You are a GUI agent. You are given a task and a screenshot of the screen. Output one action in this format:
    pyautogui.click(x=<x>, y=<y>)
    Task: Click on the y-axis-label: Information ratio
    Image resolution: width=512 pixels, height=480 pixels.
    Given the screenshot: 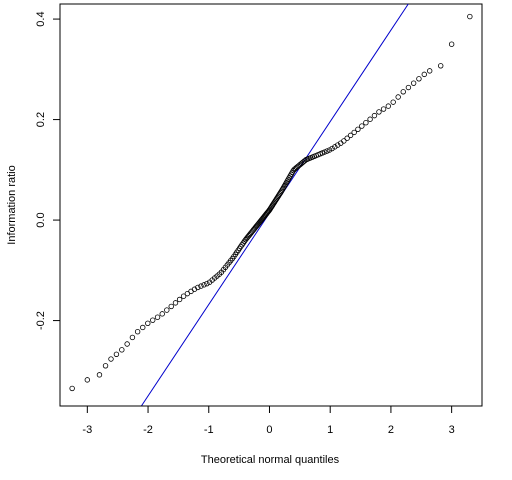 What is the action you would take?
    pyautogui.click(x=12, y=204)
    